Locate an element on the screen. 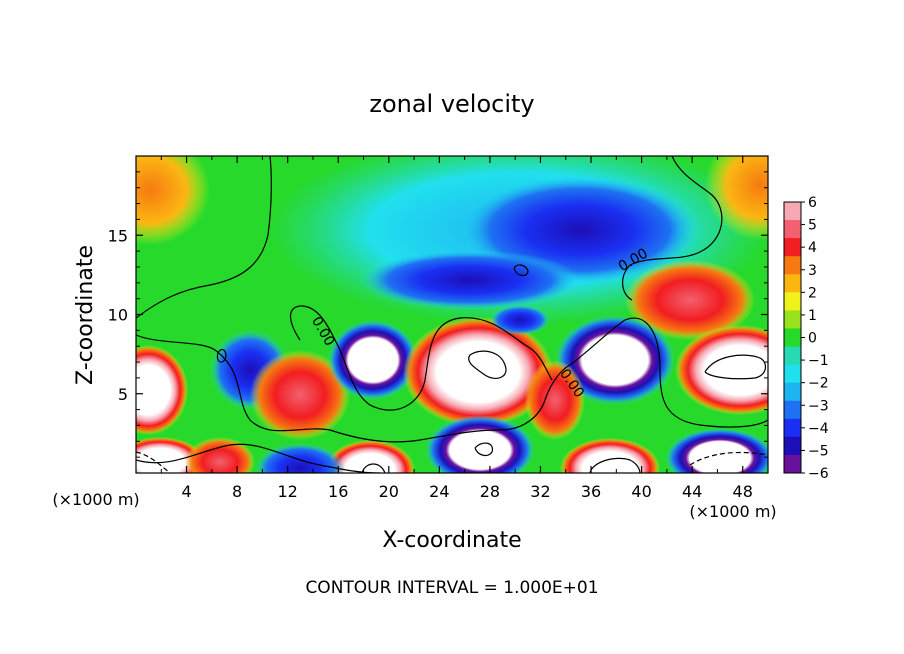 The height and width of the screenshot is (654, 904). contour-zero-middle is located at coordinates (452, 380).